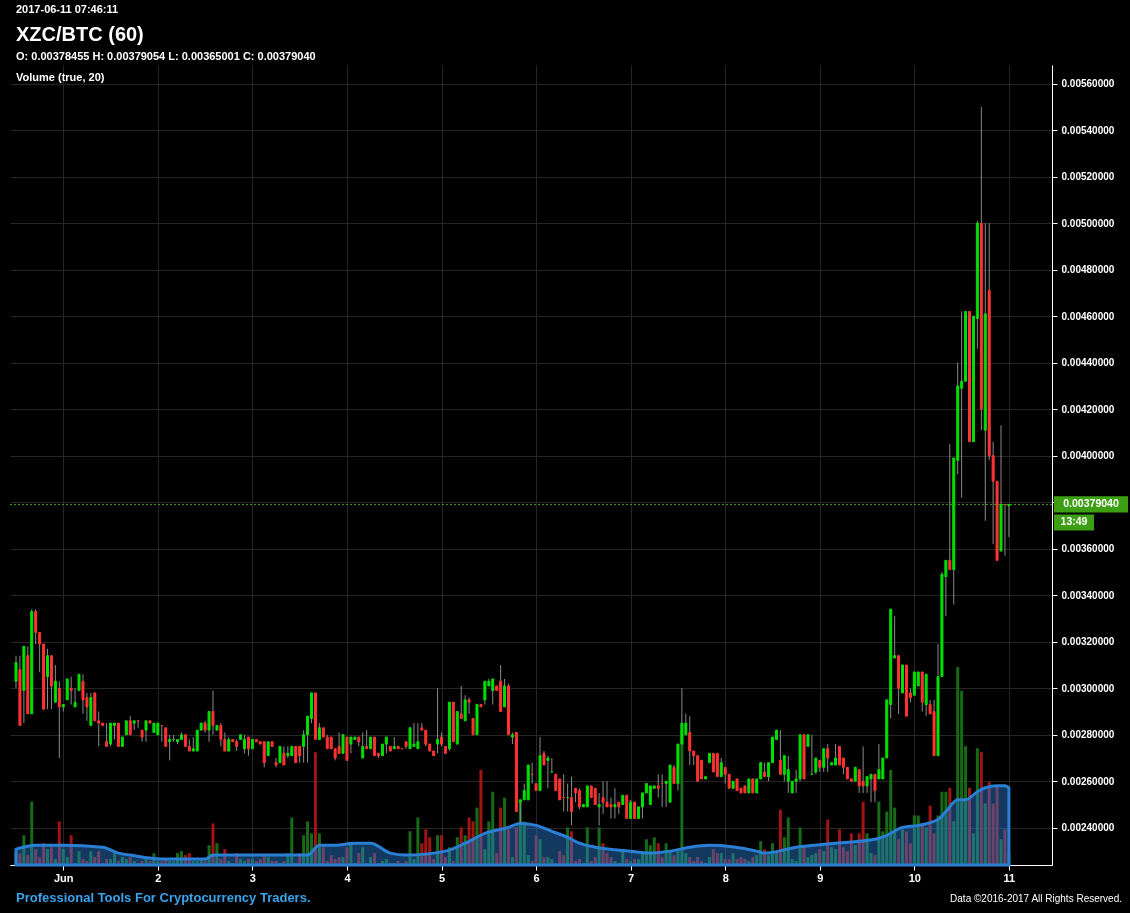 The image size is (1130, 913). I want to click on text: 2017-06-11 07:46:11, so click(67, 9).